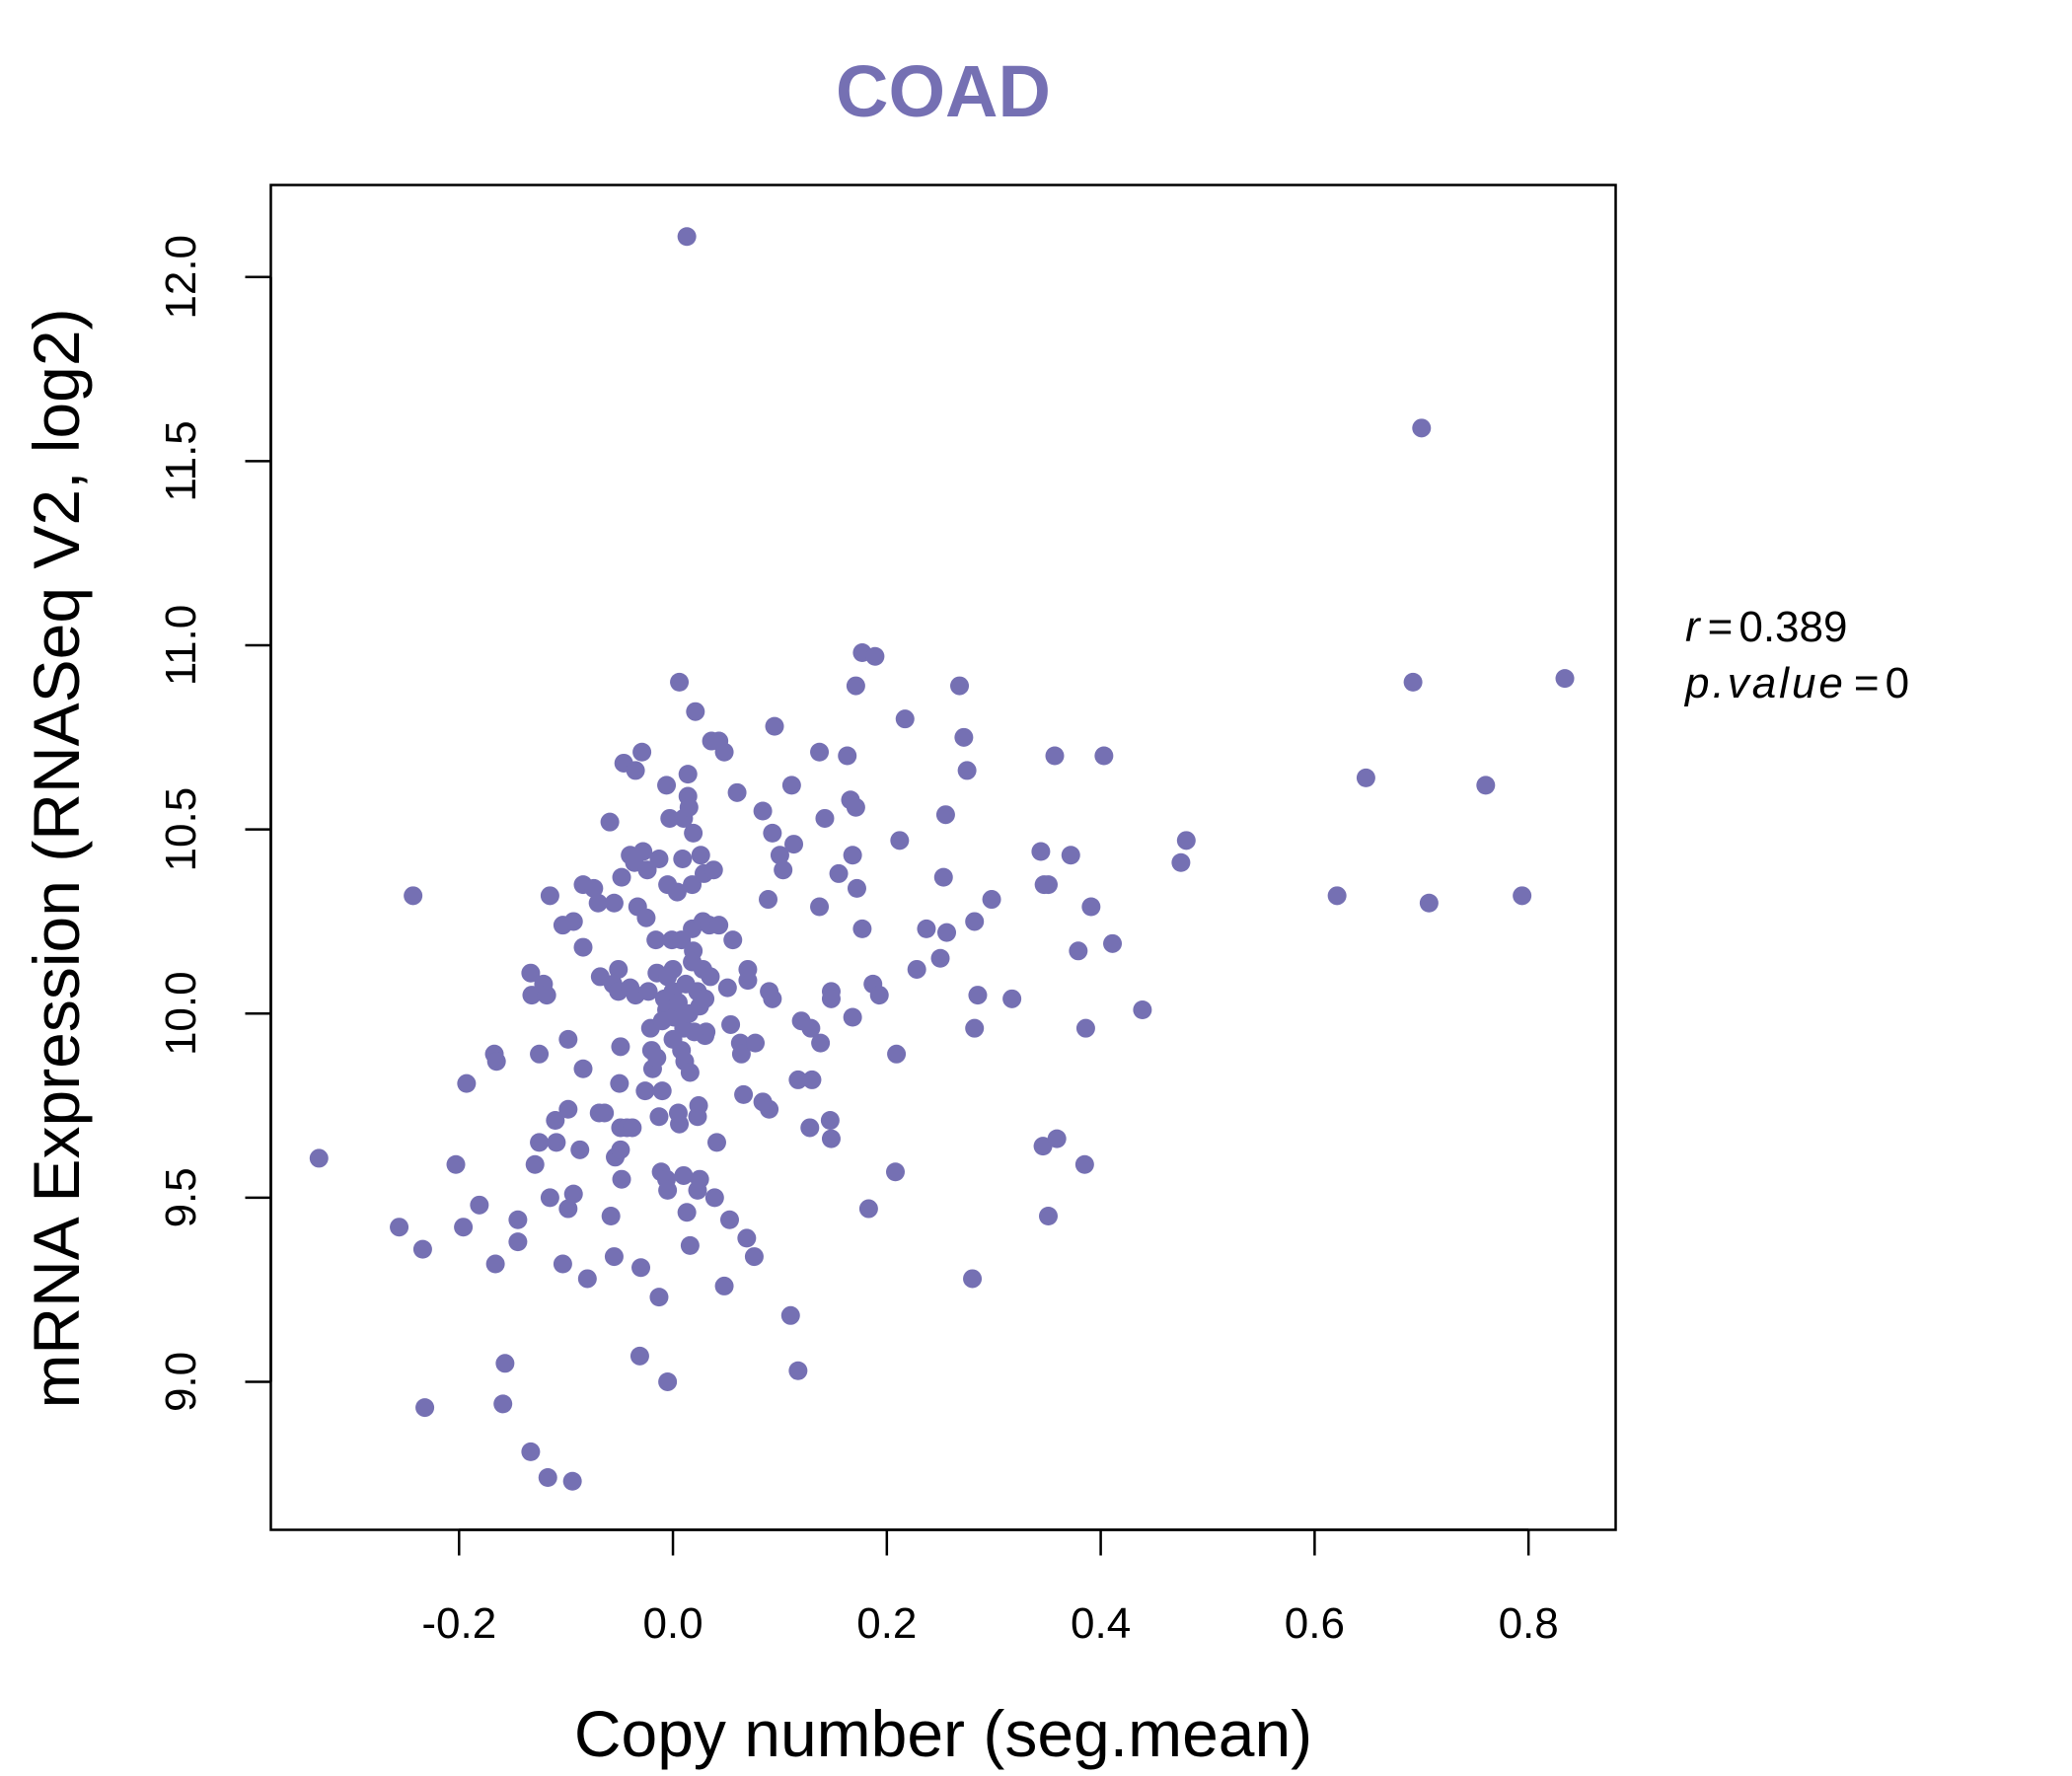 The width and height of the screenshot is (2072, 1776). I want to click on x-tick-label: 0.6, so click(1315, 1624).